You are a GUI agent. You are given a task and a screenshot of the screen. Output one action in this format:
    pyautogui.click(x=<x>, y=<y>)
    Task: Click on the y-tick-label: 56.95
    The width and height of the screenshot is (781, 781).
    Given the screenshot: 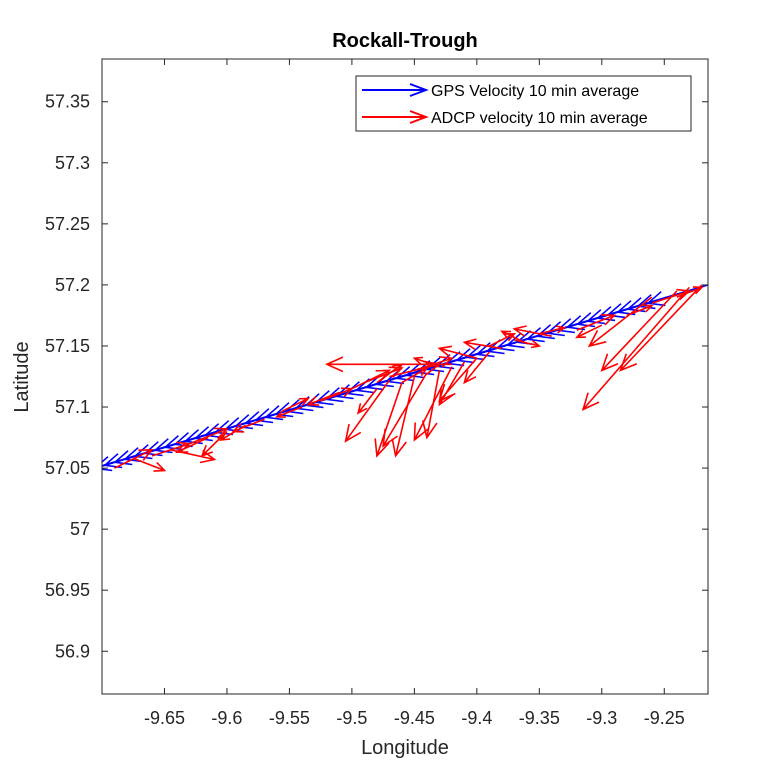 What is the action you would take?
    pyautogui.click(x=67, y=590)
    